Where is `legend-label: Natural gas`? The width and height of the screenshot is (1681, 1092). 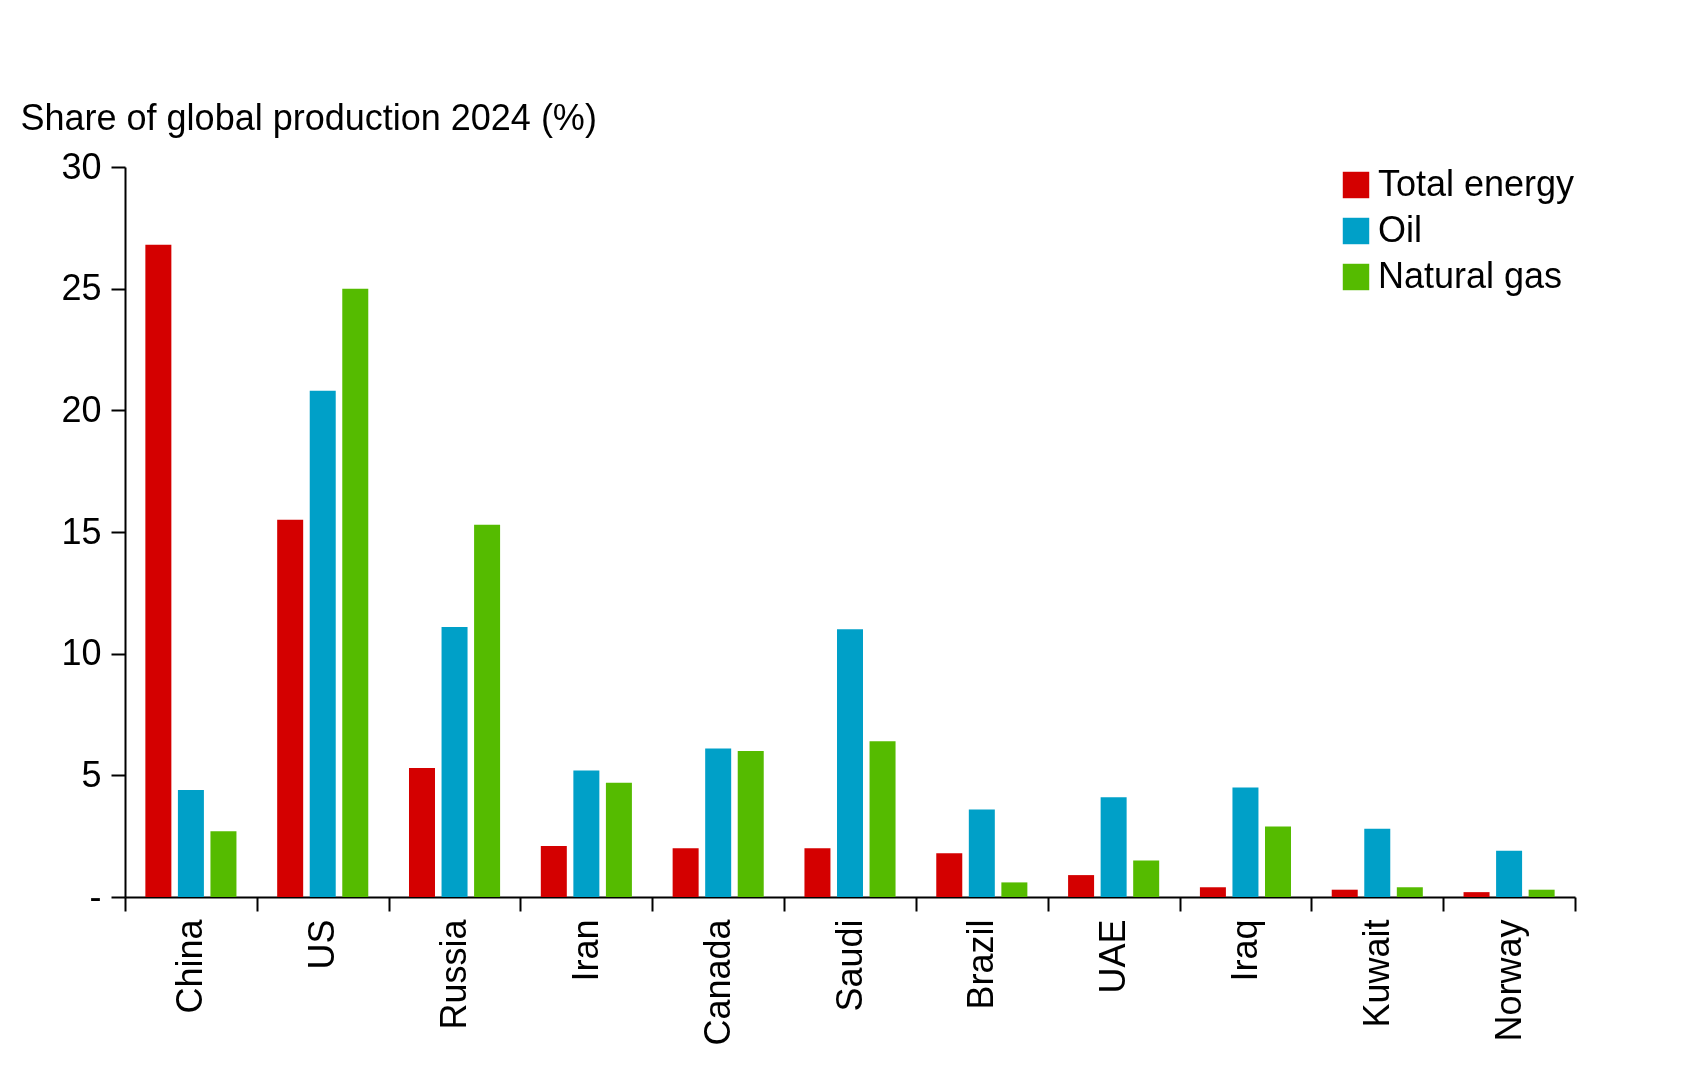 legend-label: Natural gas is located at coordinates (1470, 275).